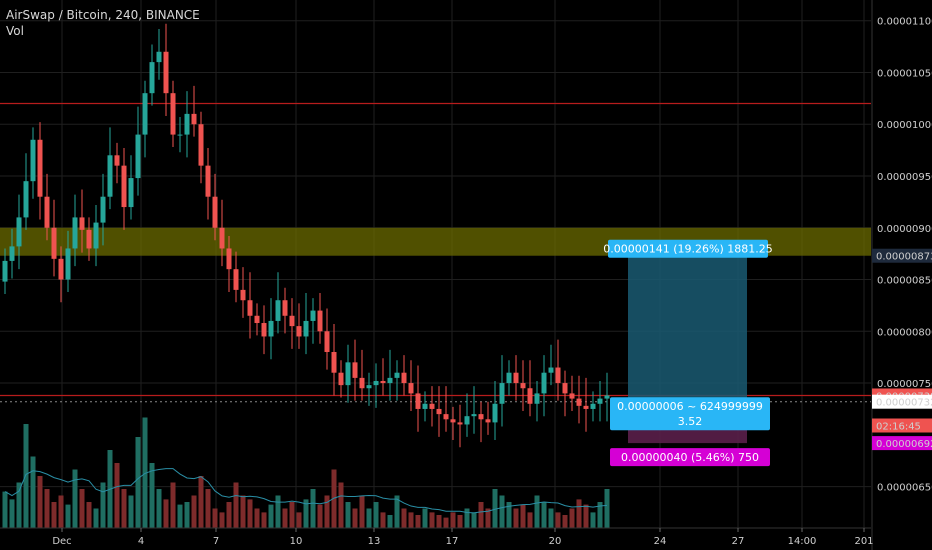 This screenshot has height=550, width=932. I want to click on target-label: 0.00000141 (19.26%) 1881.25, so click(688, 248).